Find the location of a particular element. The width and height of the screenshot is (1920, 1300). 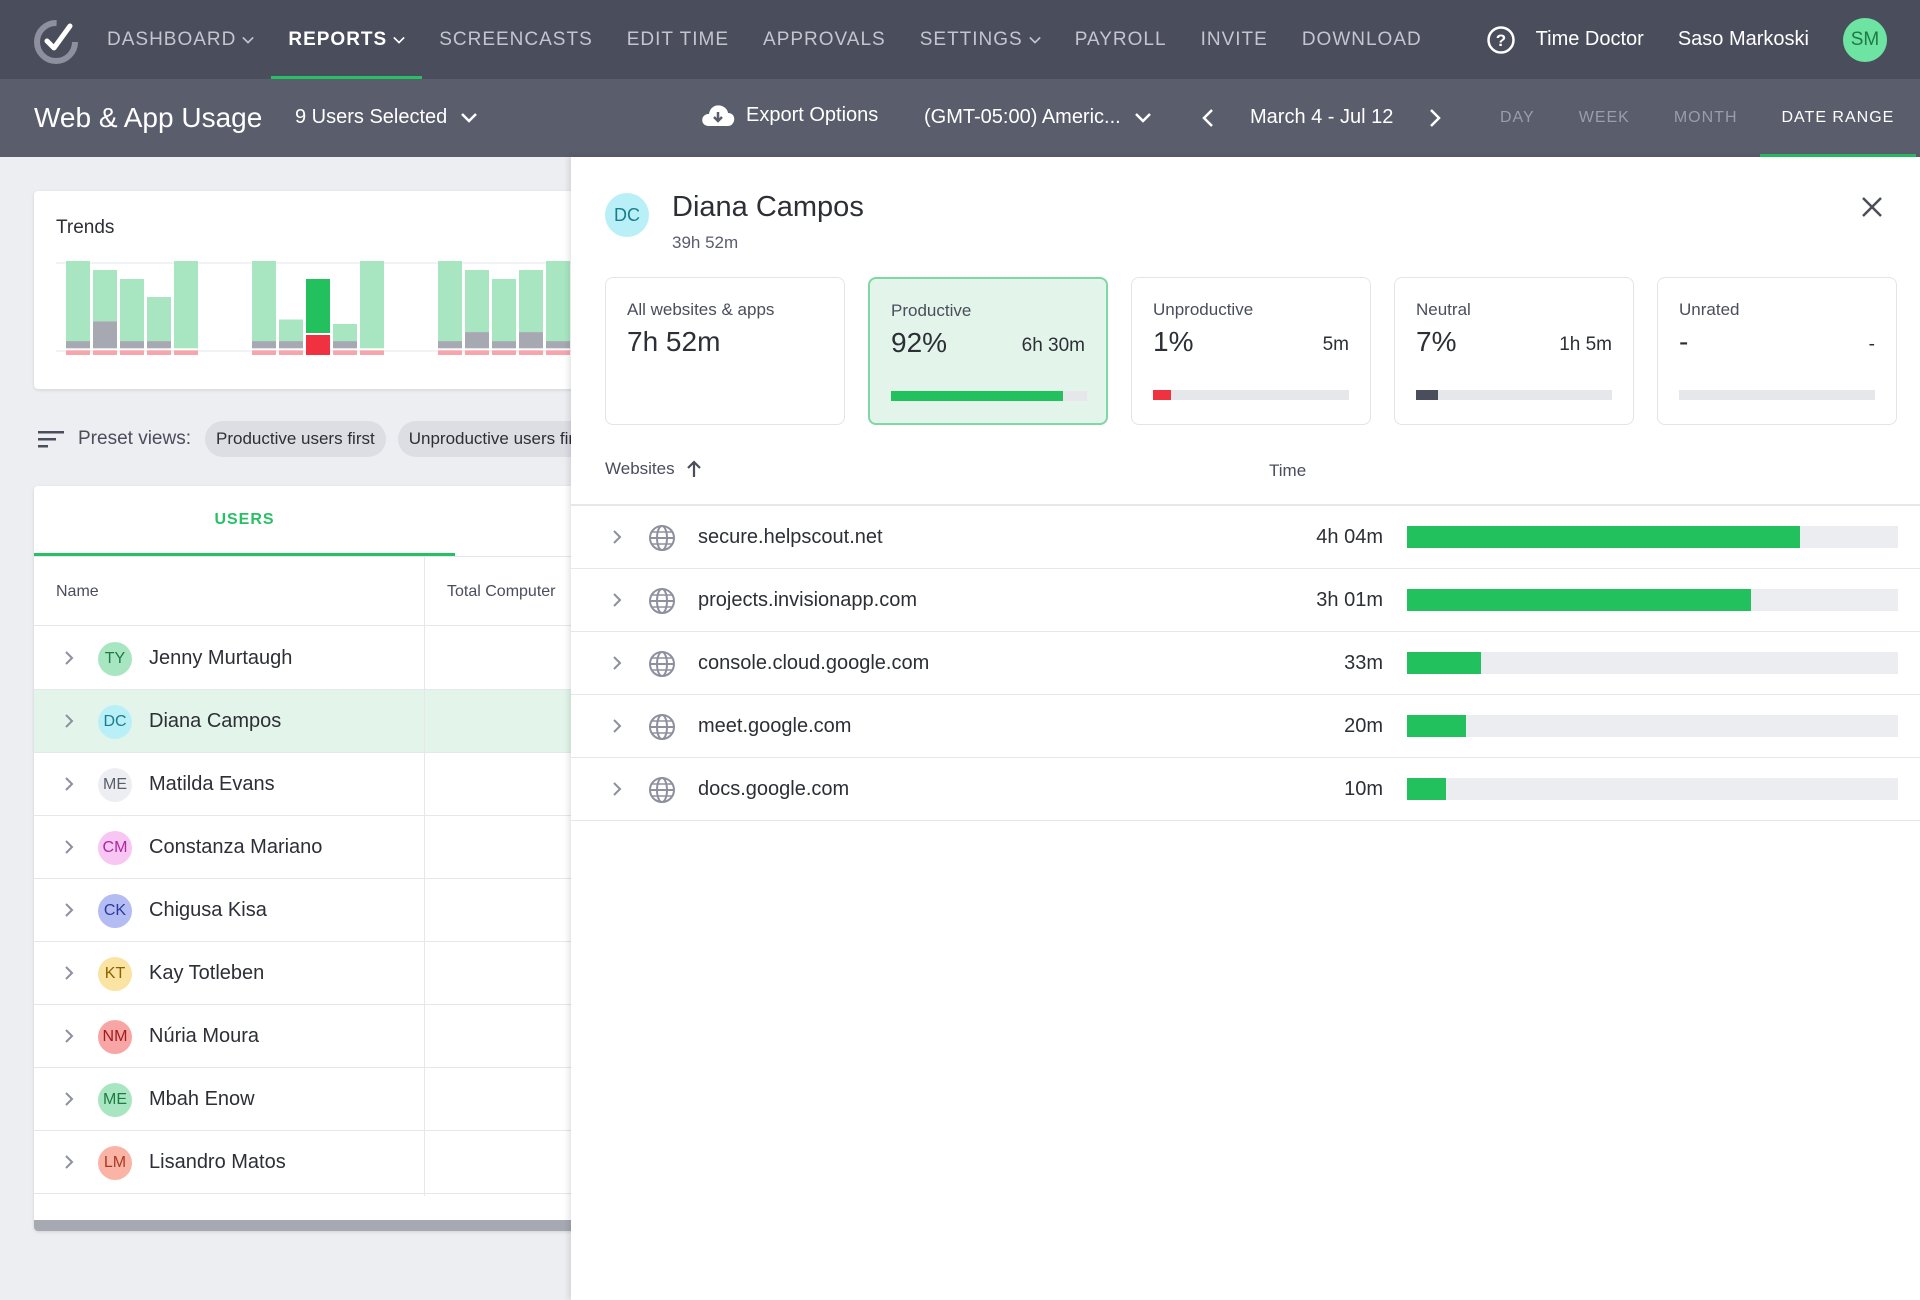

nav-item-invite: INVITE is located at coordinates (1234, 39).